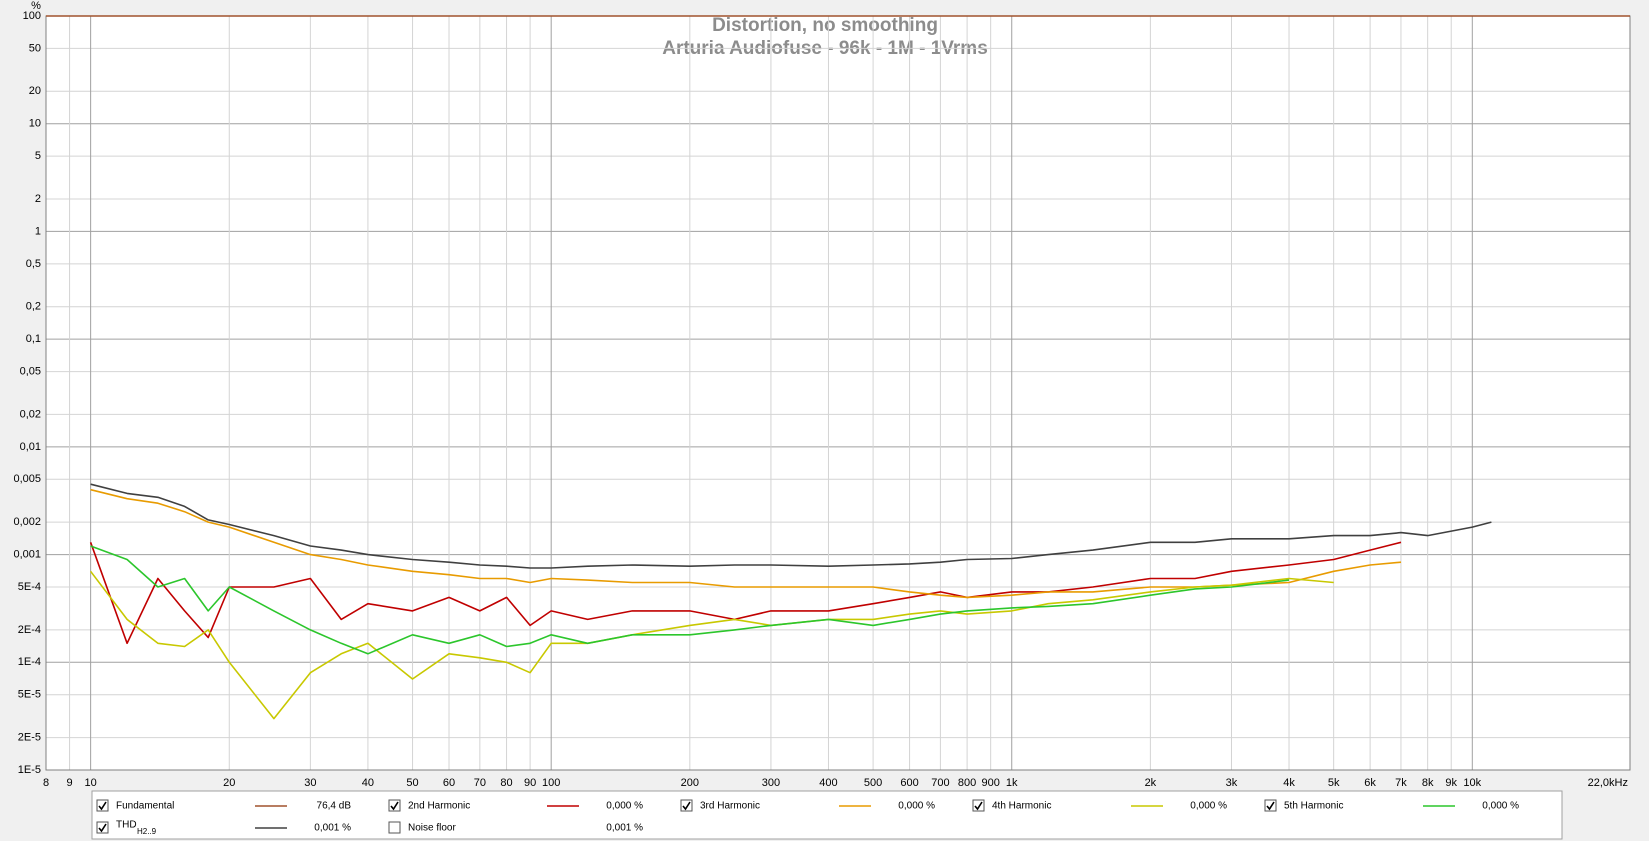  I want to click on y-tick-label: 0,002, so click(27, 522).